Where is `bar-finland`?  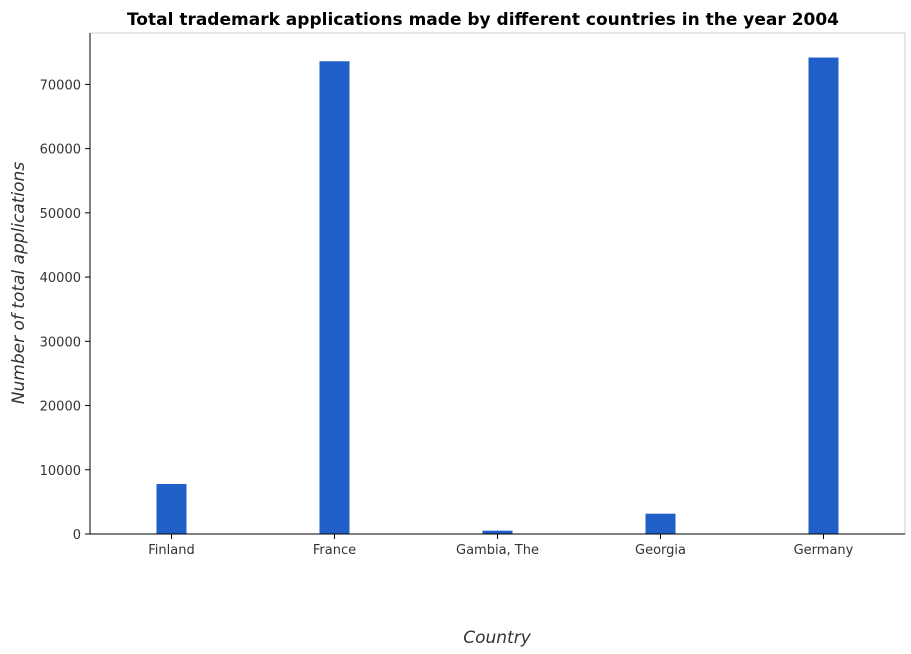
bar-finland is located at coordinates (171, 509).